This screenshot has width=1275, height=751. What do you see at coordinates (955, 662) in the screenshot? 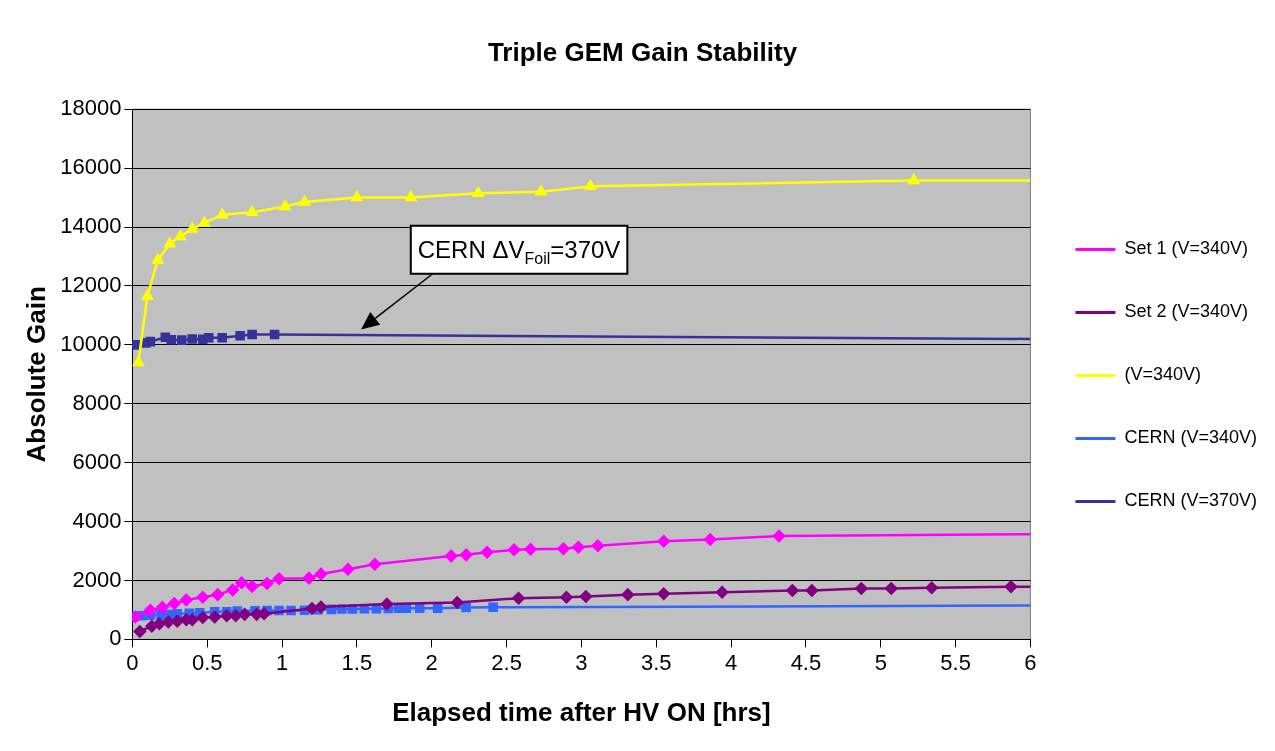
I see `x-tick-label: 5.5` at bounding box center [955, 662].